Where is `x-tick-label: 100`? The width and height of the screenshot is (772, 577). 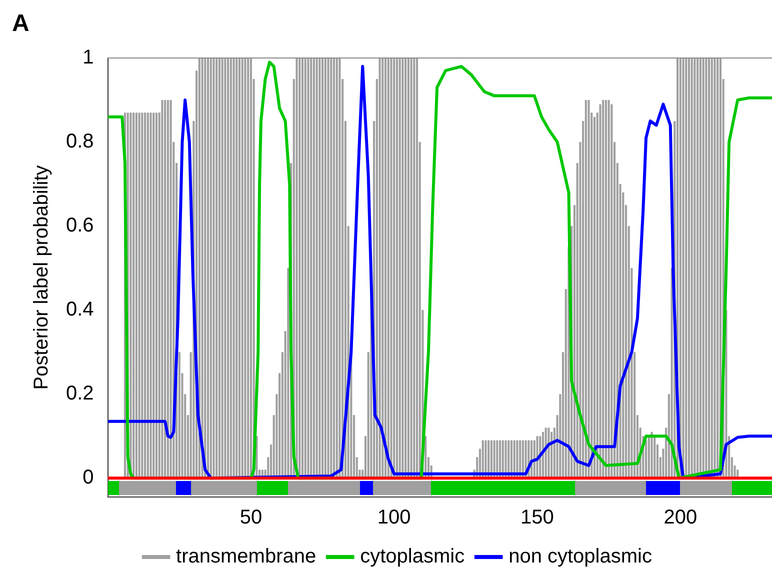 x-tick-label: 100 is located at coordinates (394, 517).